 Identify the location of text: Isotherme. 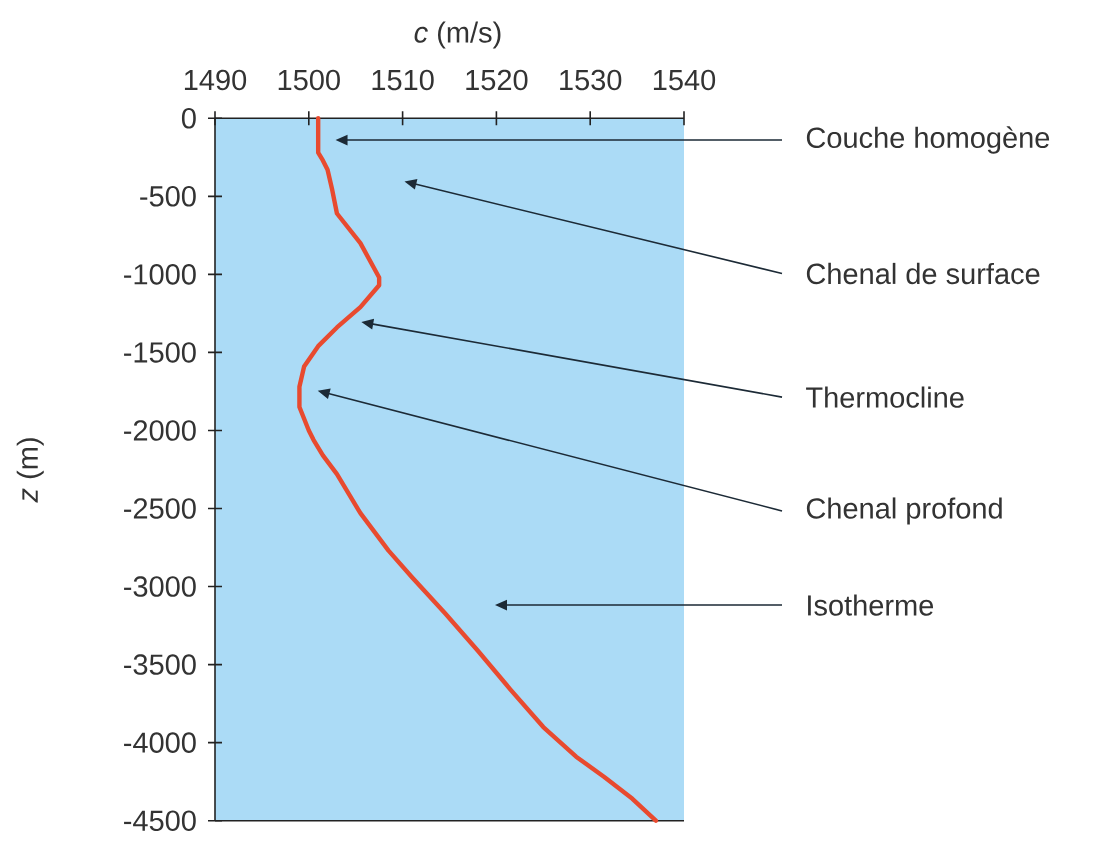
(871, 605).